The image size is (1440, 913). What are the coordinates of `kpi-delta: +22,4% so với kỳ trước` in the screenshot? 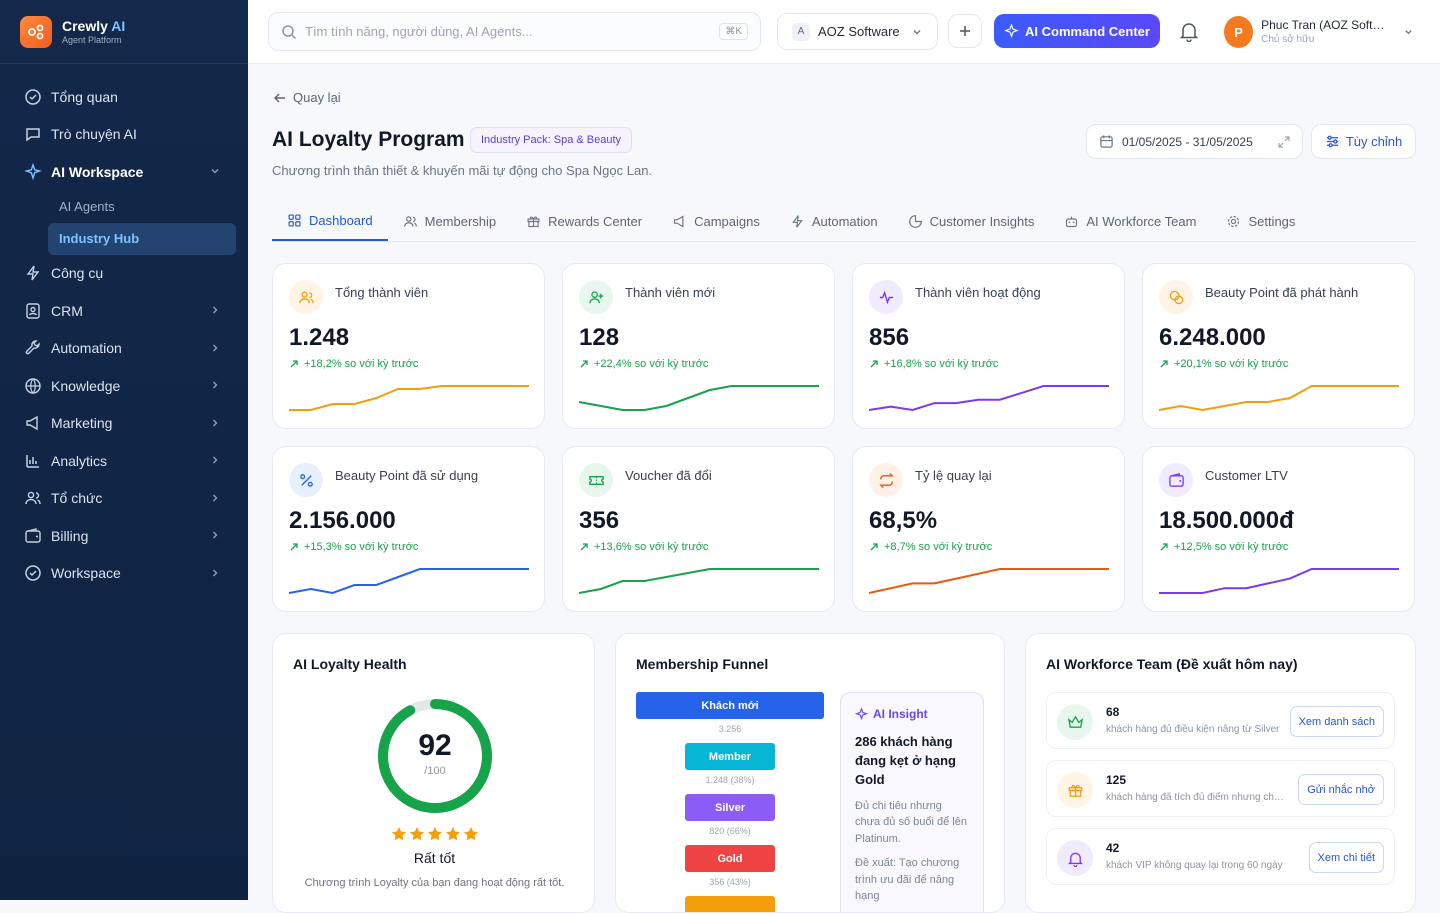 It's located at (651, 364).